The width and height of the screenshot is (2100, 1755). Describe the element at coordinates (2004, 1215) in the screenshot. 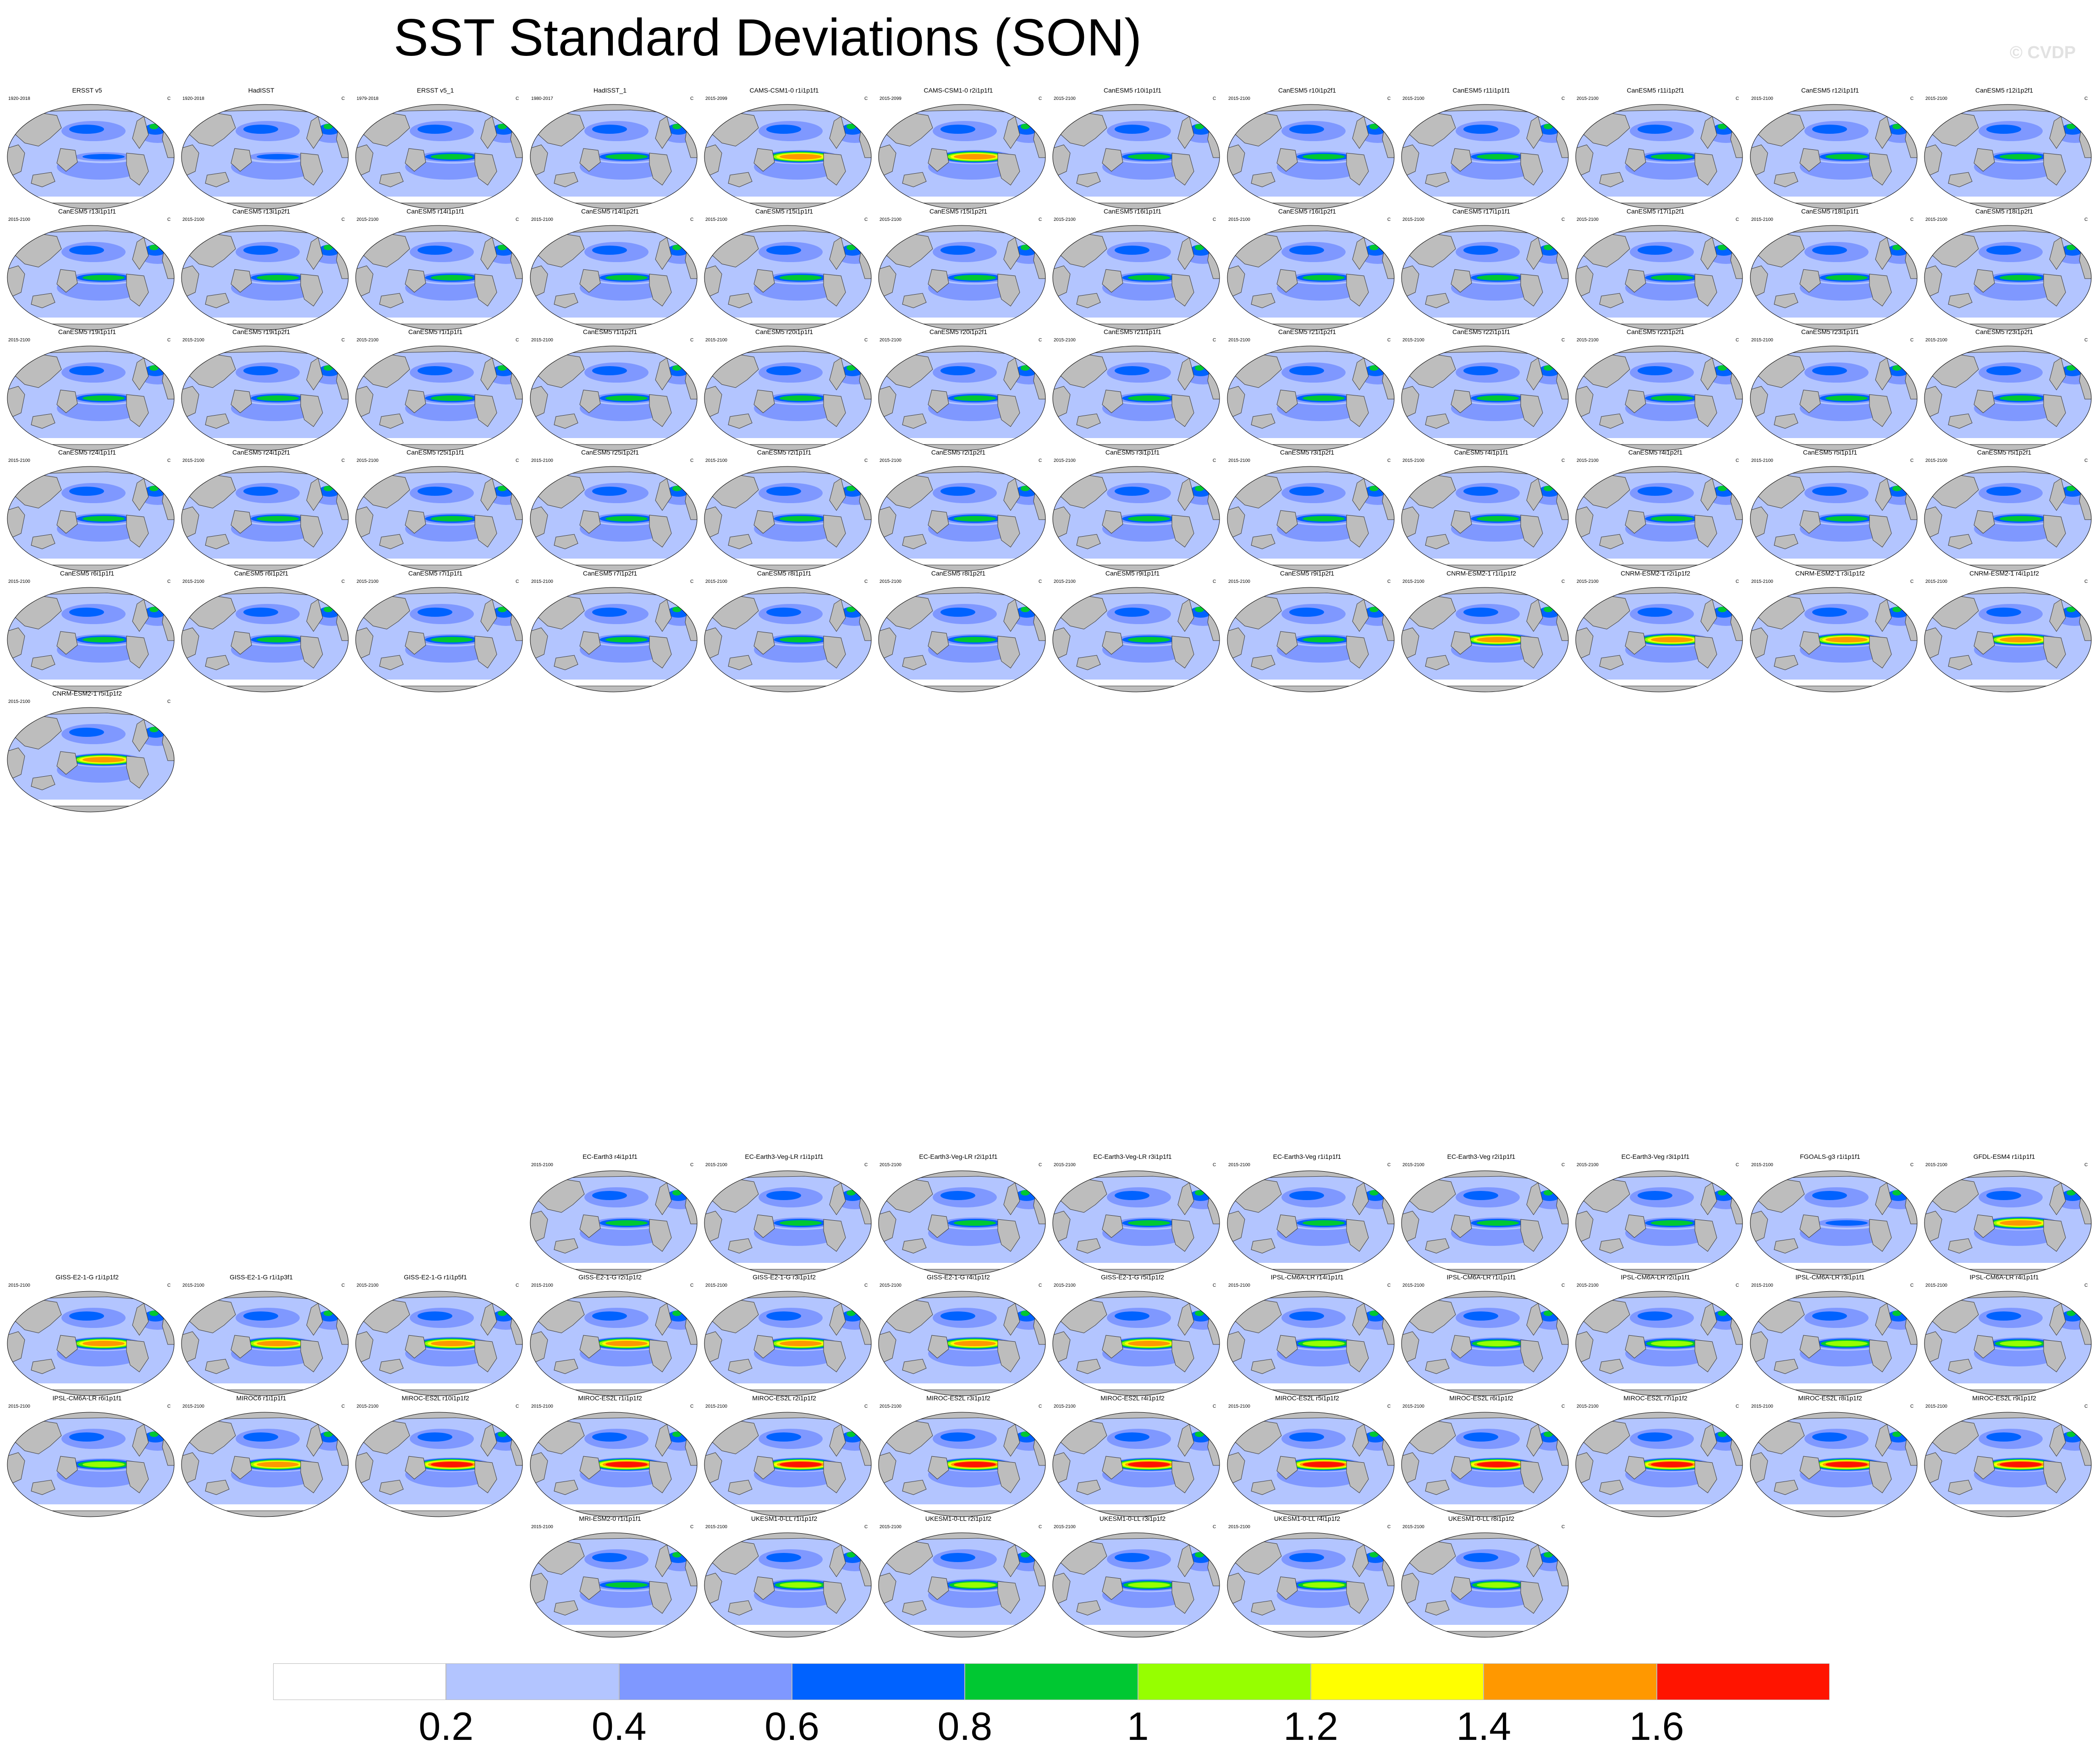

I see `map-panel: GFDL-ESM4 r1i1p1f1 2015-2100 C` at that location.